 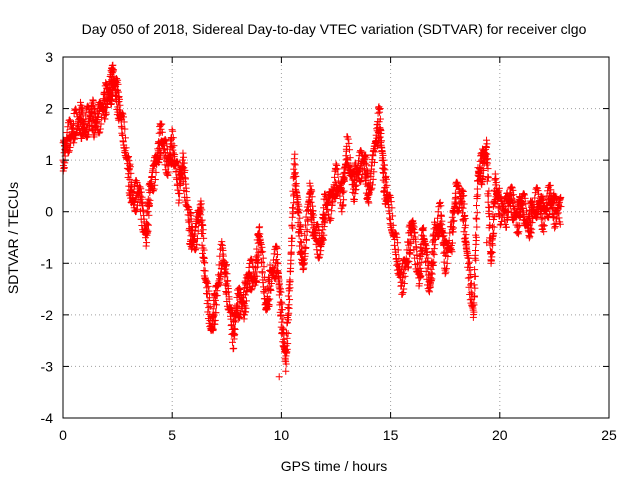 I want to click on y-tick-label: 0, so click(x=49, y=212).